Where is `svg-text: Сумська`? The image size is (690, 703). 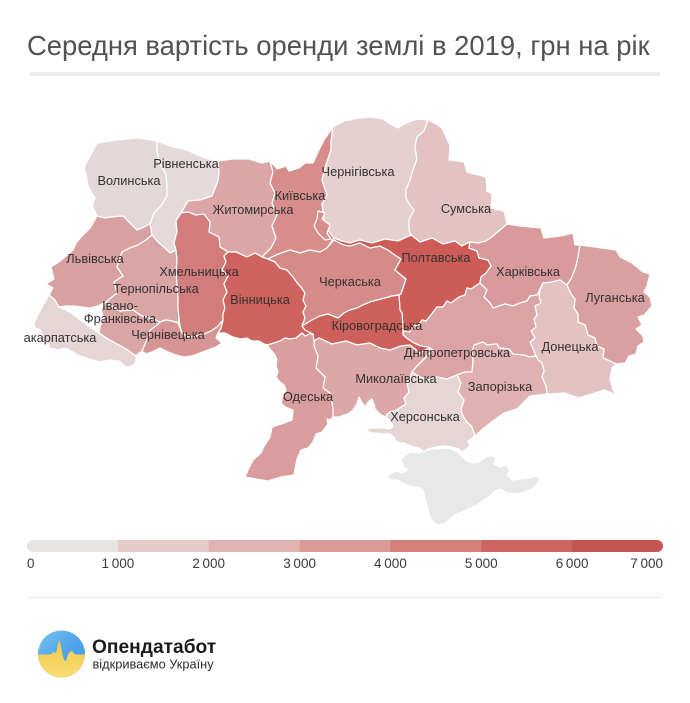 svg-text: Сумська is located at coordinates (466, 208).